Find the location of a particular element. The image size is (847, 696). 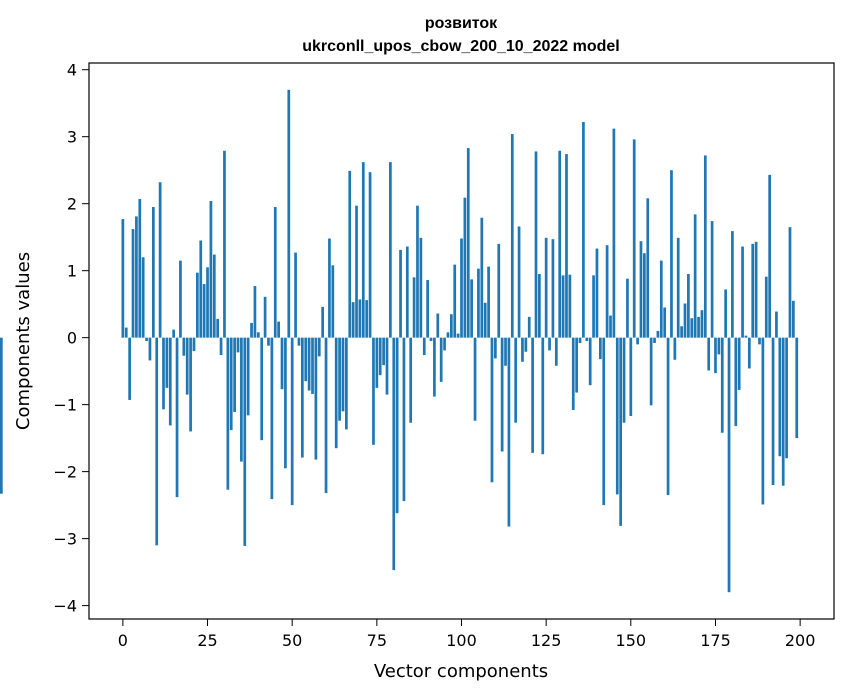

x-tick-label: 0 is located at coordinates (123, 640).